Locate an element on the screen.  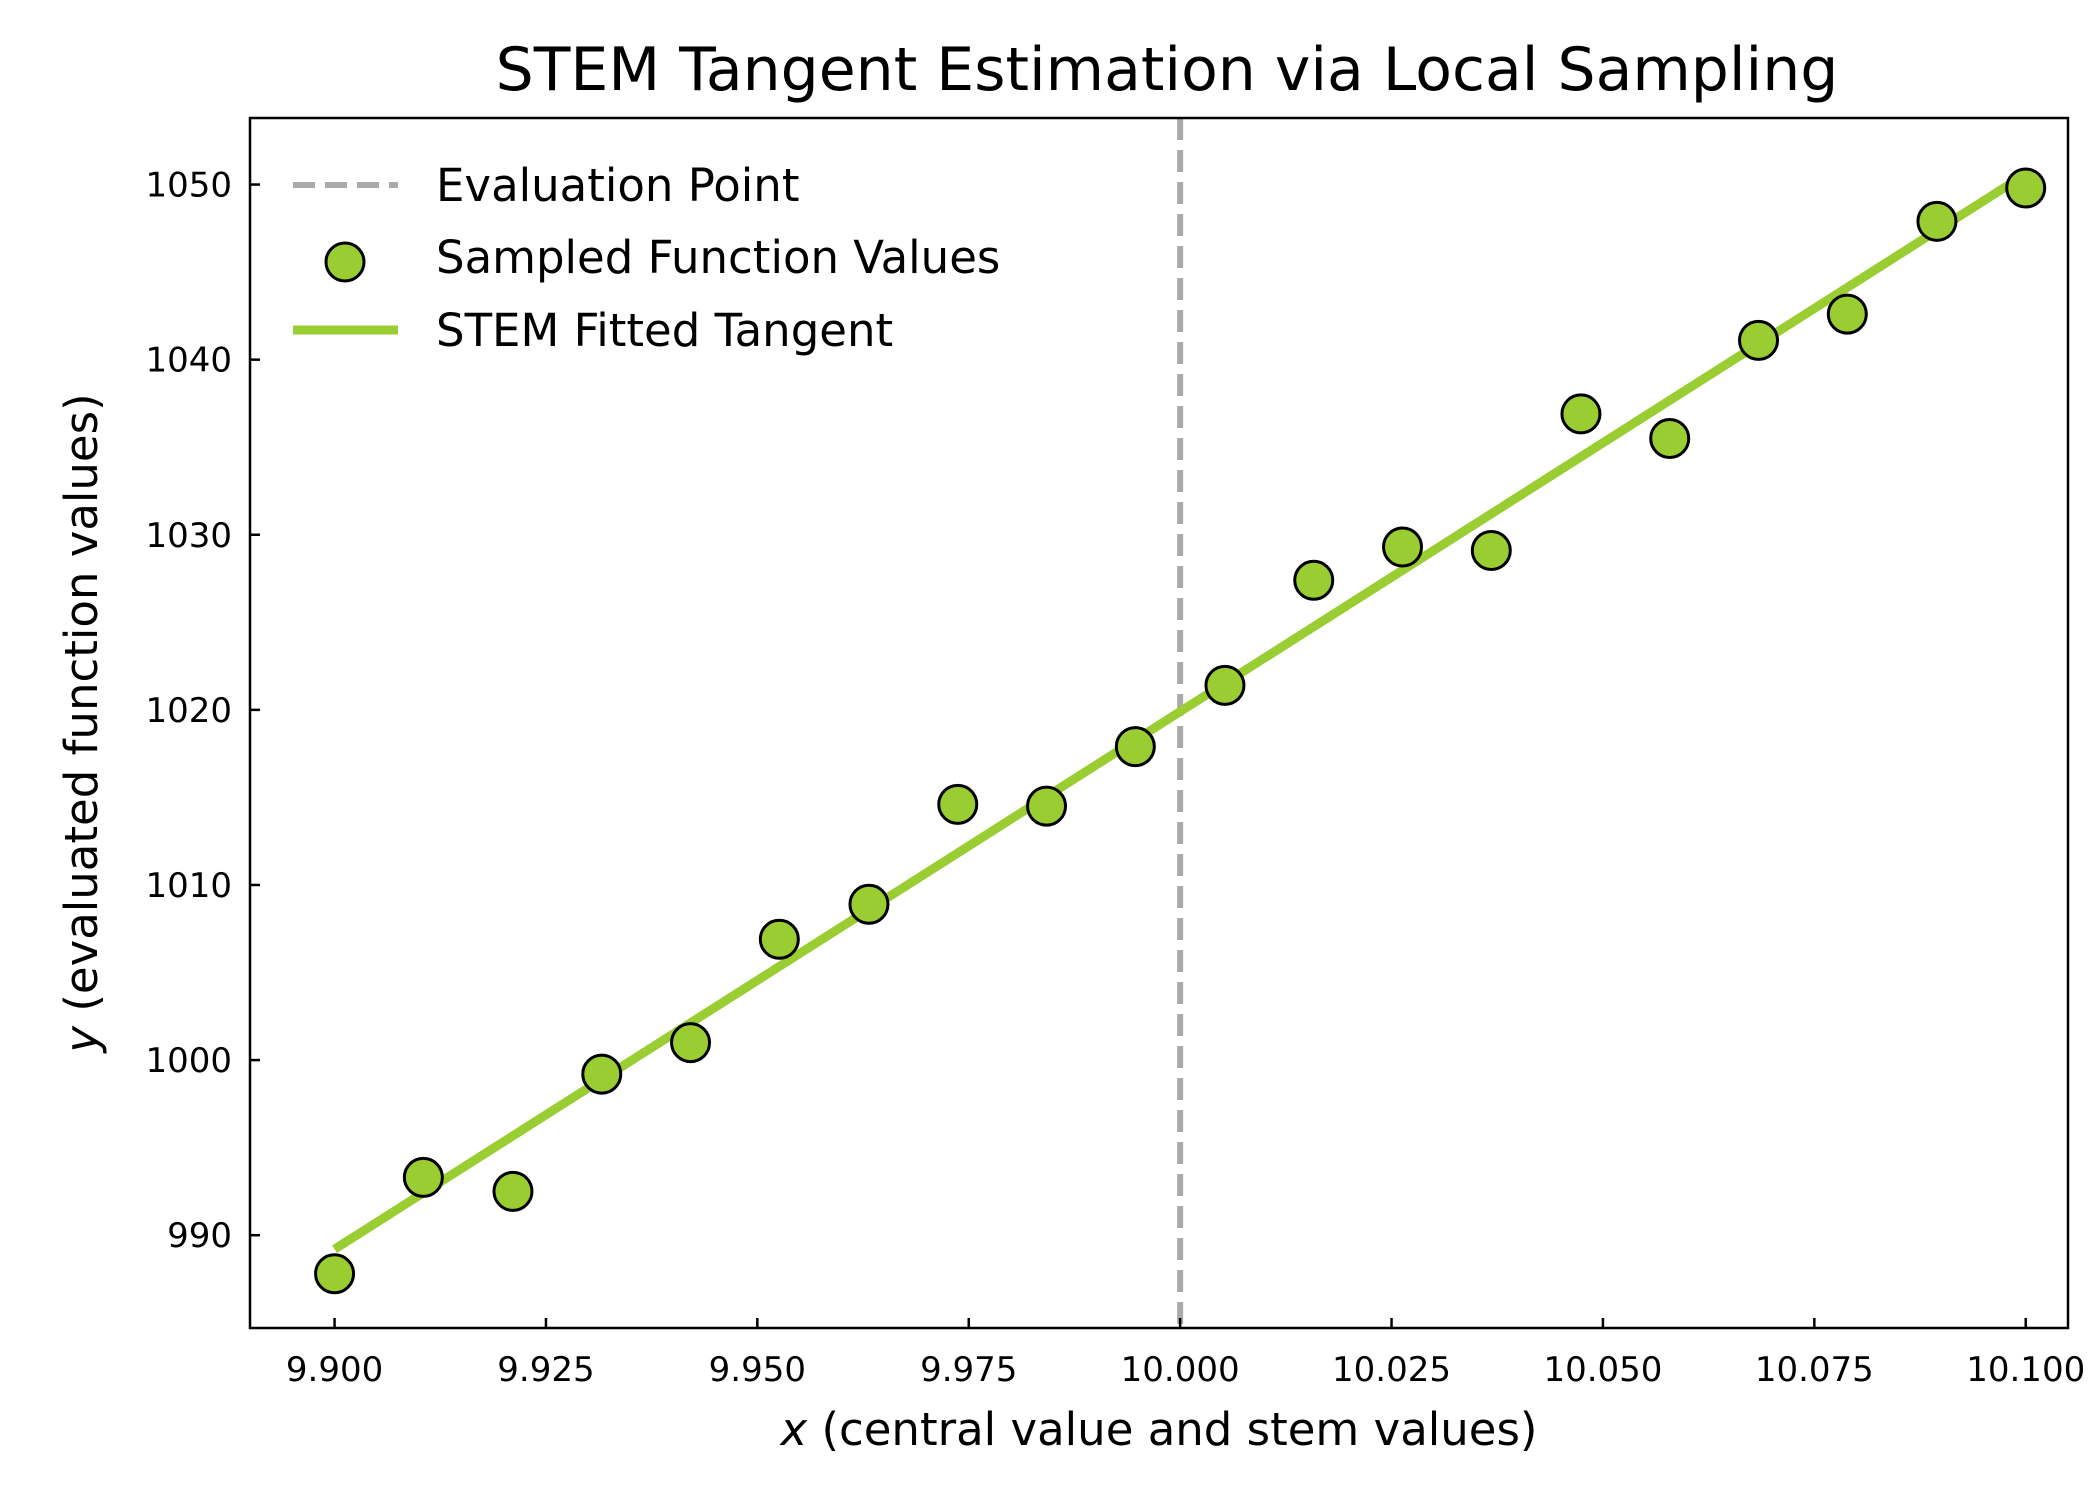
x-tick-label: 10.100 is located at coordinates (2025, 1370).